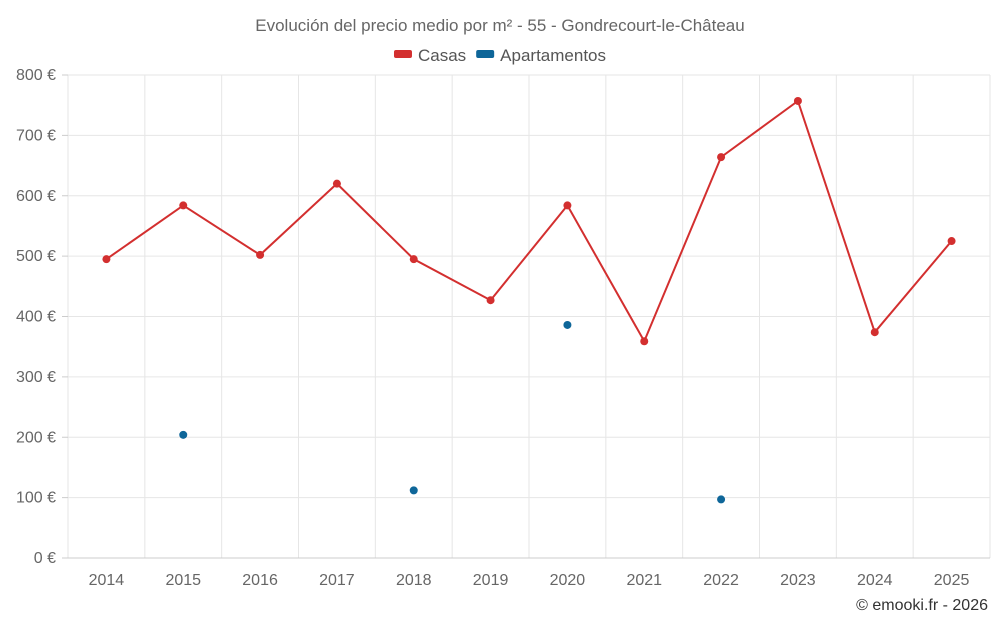 The image size is (1000, 625). I want to click on legend-label: Apartamentos, so click(553, 55).